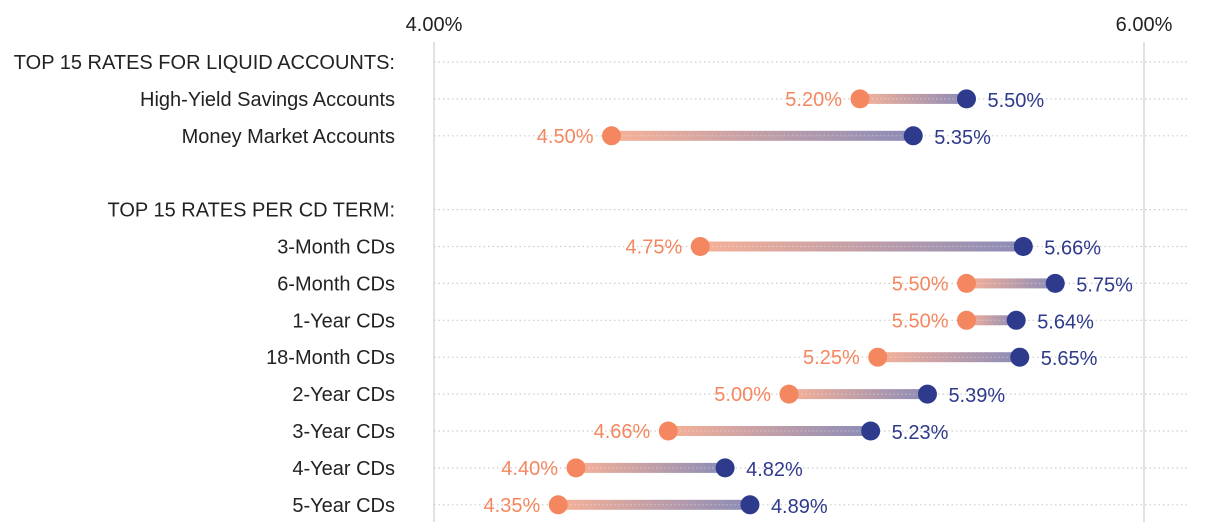 Image resolution: width=1220 pixels, height=530 pixels. I want to click on high-value-label: 5.50%, so click(1016, 101).